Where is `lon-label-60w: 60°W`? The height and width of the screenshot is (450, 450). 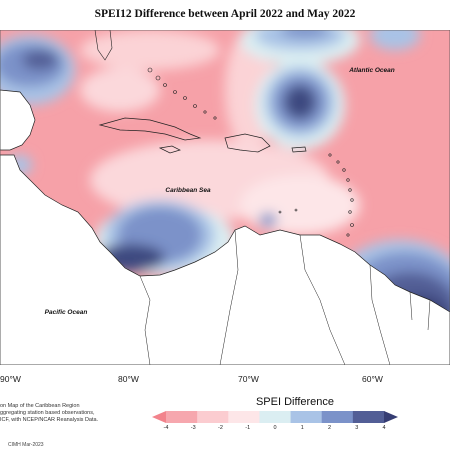 lon-label-60w: 60°W is located at coordinates (372, 379).